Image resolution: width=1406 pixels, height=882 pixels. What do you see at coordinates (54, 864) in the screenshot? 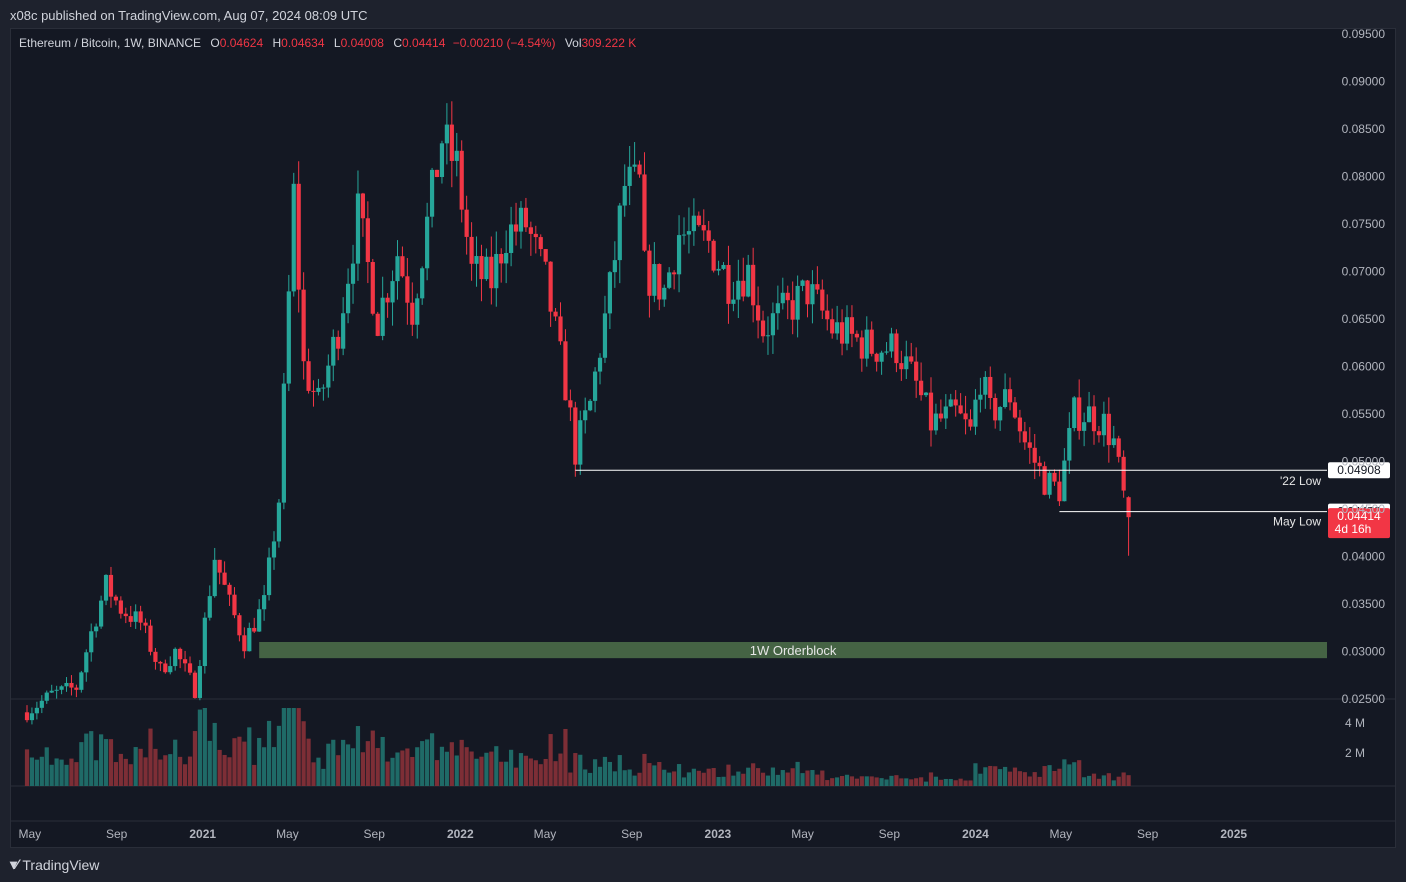
I see `tradingview-logo: ▾⁄ TradingView` at bounding box center [54, 864].